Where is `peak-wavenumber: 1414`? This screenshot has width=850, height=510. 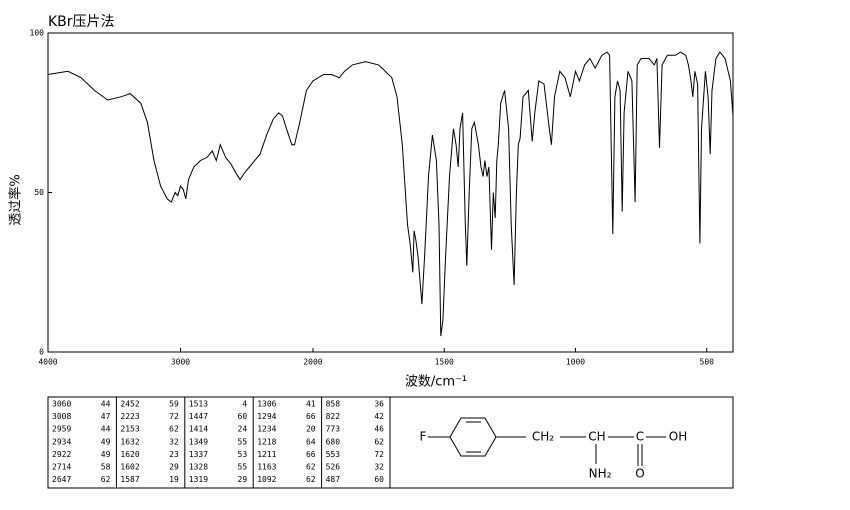 peak-wavenumber: 1414 is located at coordinates (198, 429).